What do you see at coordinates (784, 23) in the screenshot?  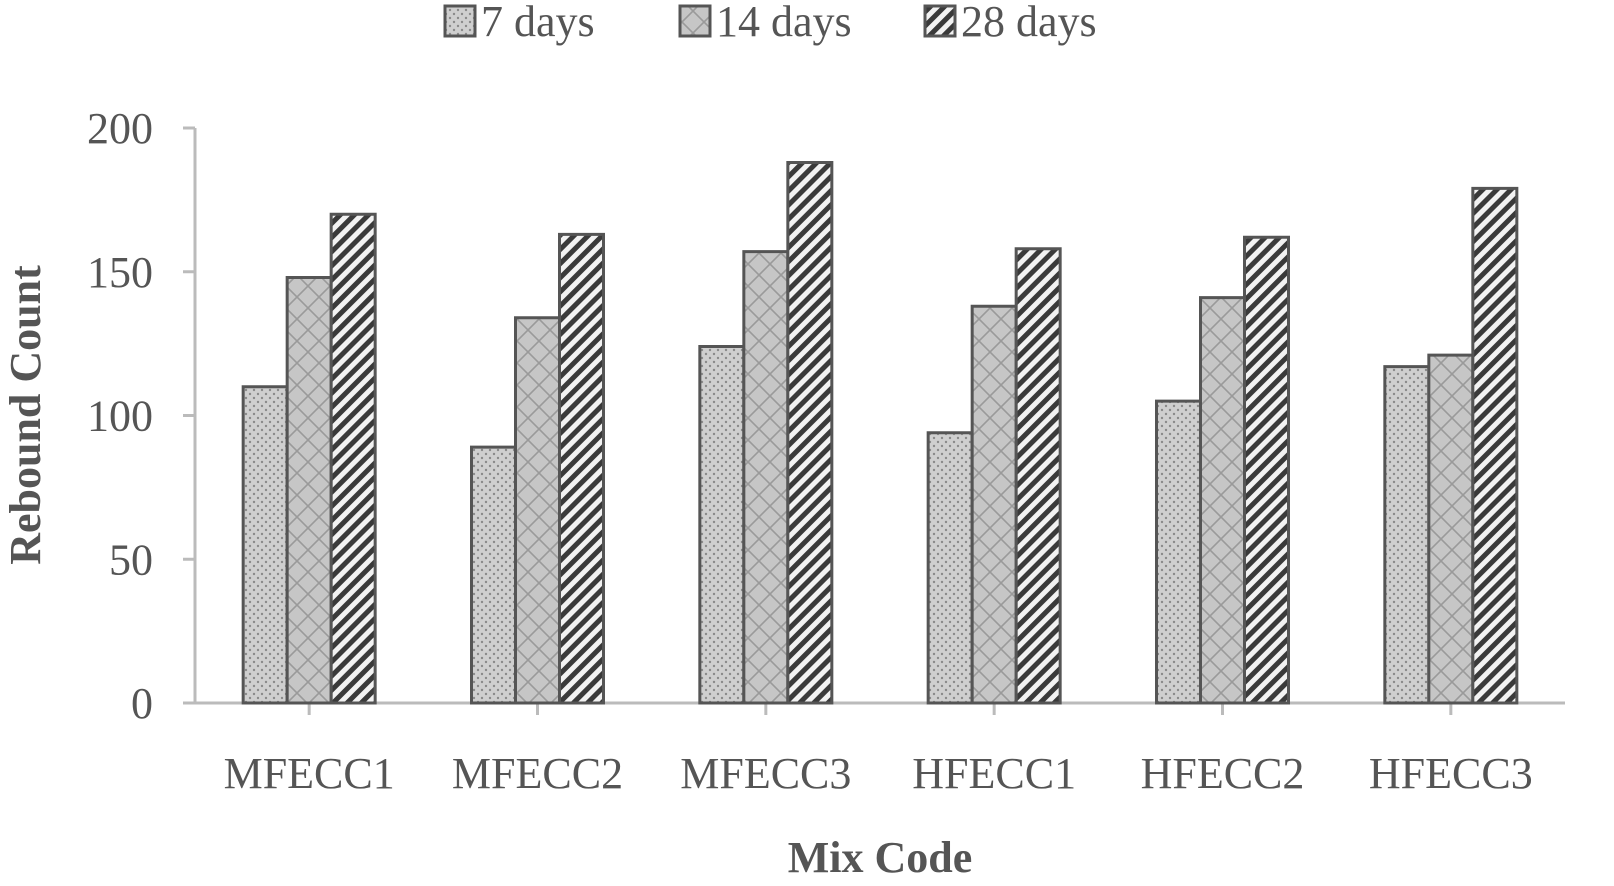 I see `legend-label: 14 days` at bounding box center [784, 23].